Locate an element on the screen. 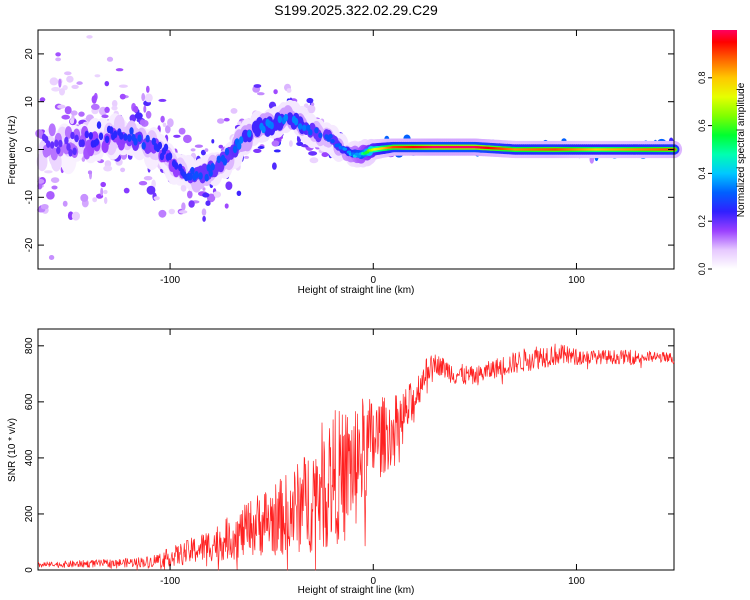 The image size is (750, 600). snr-x-tick-label: -100 is located at coordinates (170, 581).